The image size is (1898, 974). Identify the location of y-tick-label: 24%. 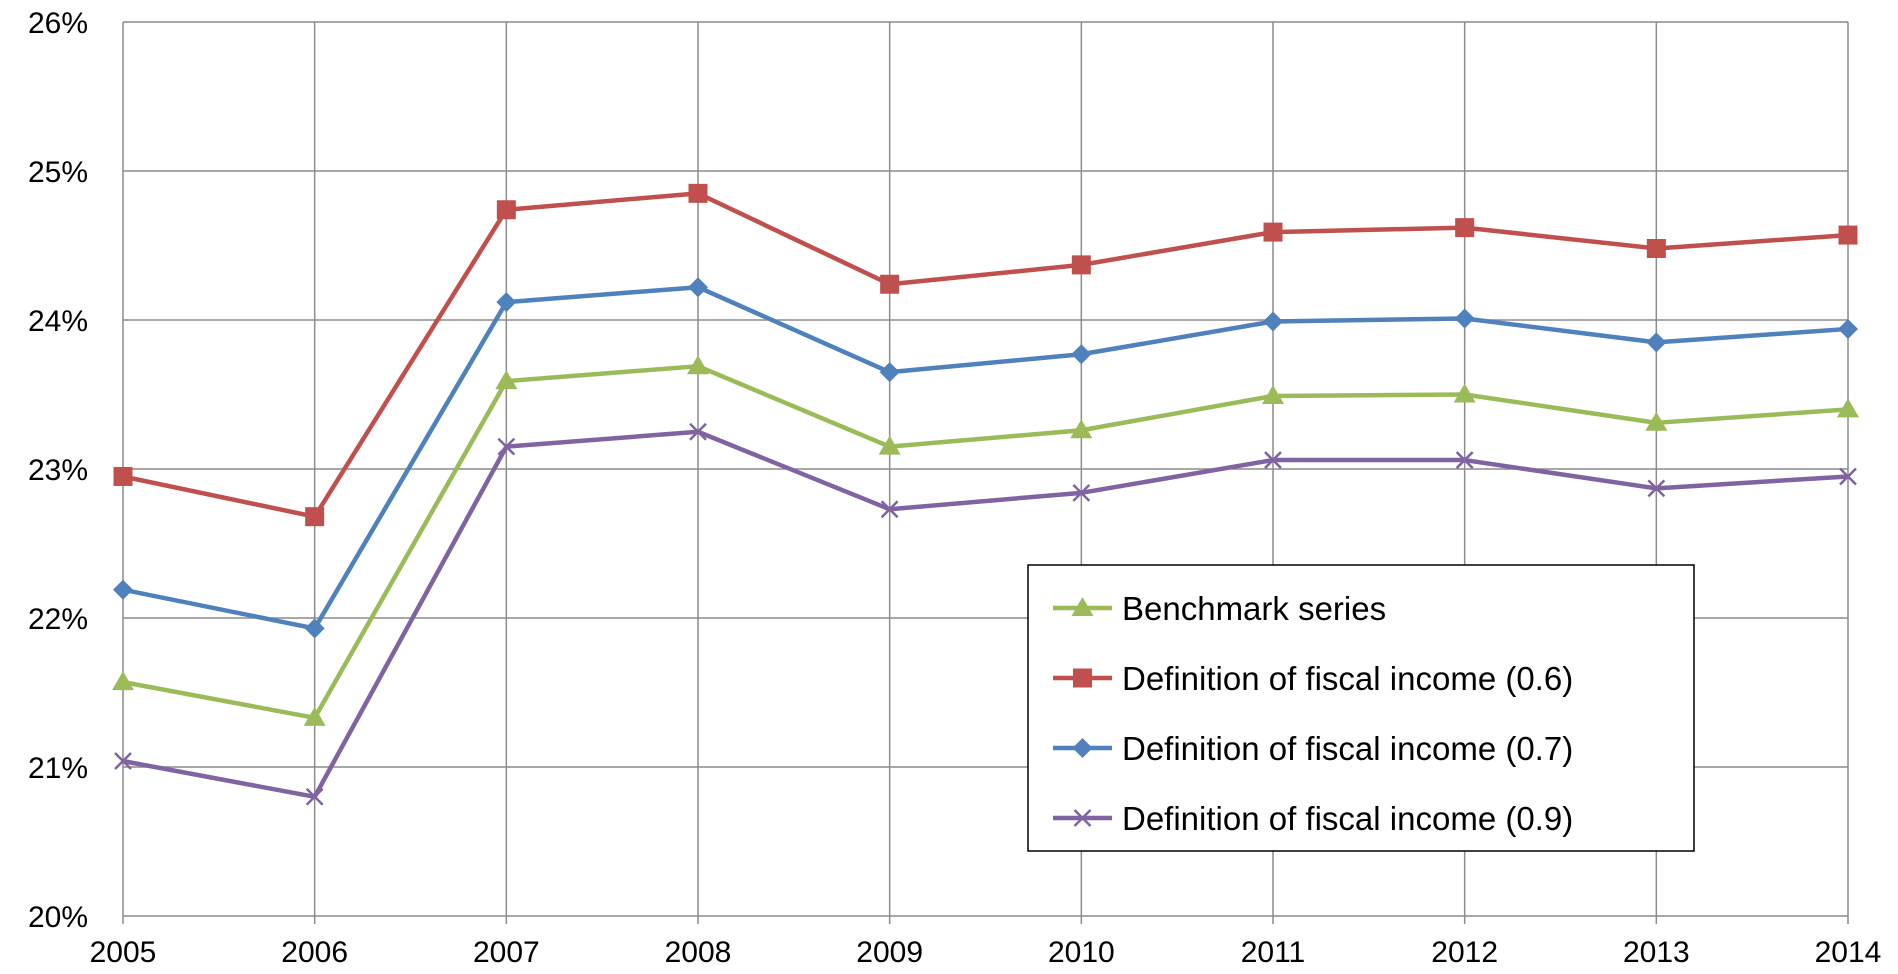
(58, 321).